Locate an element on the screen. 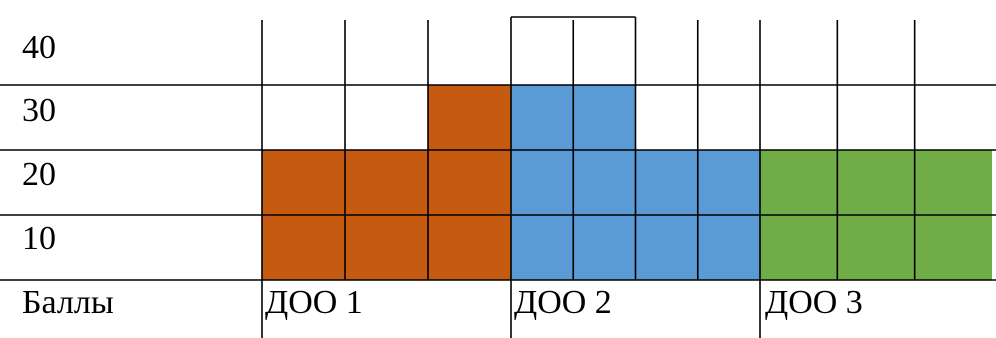 The height and width of the screenshot is (338, 996). group-label-doo-2: ДОО 2 is located at coordinates (563, 302).